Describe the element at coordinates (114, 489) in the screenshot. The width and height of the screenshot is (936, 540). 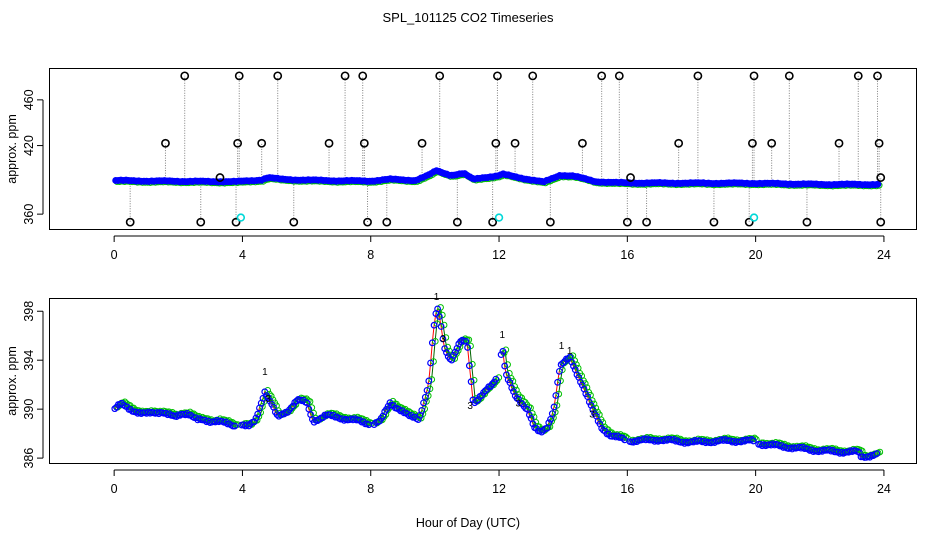
I see `panel-2-x-tick-label: 0` at that location.